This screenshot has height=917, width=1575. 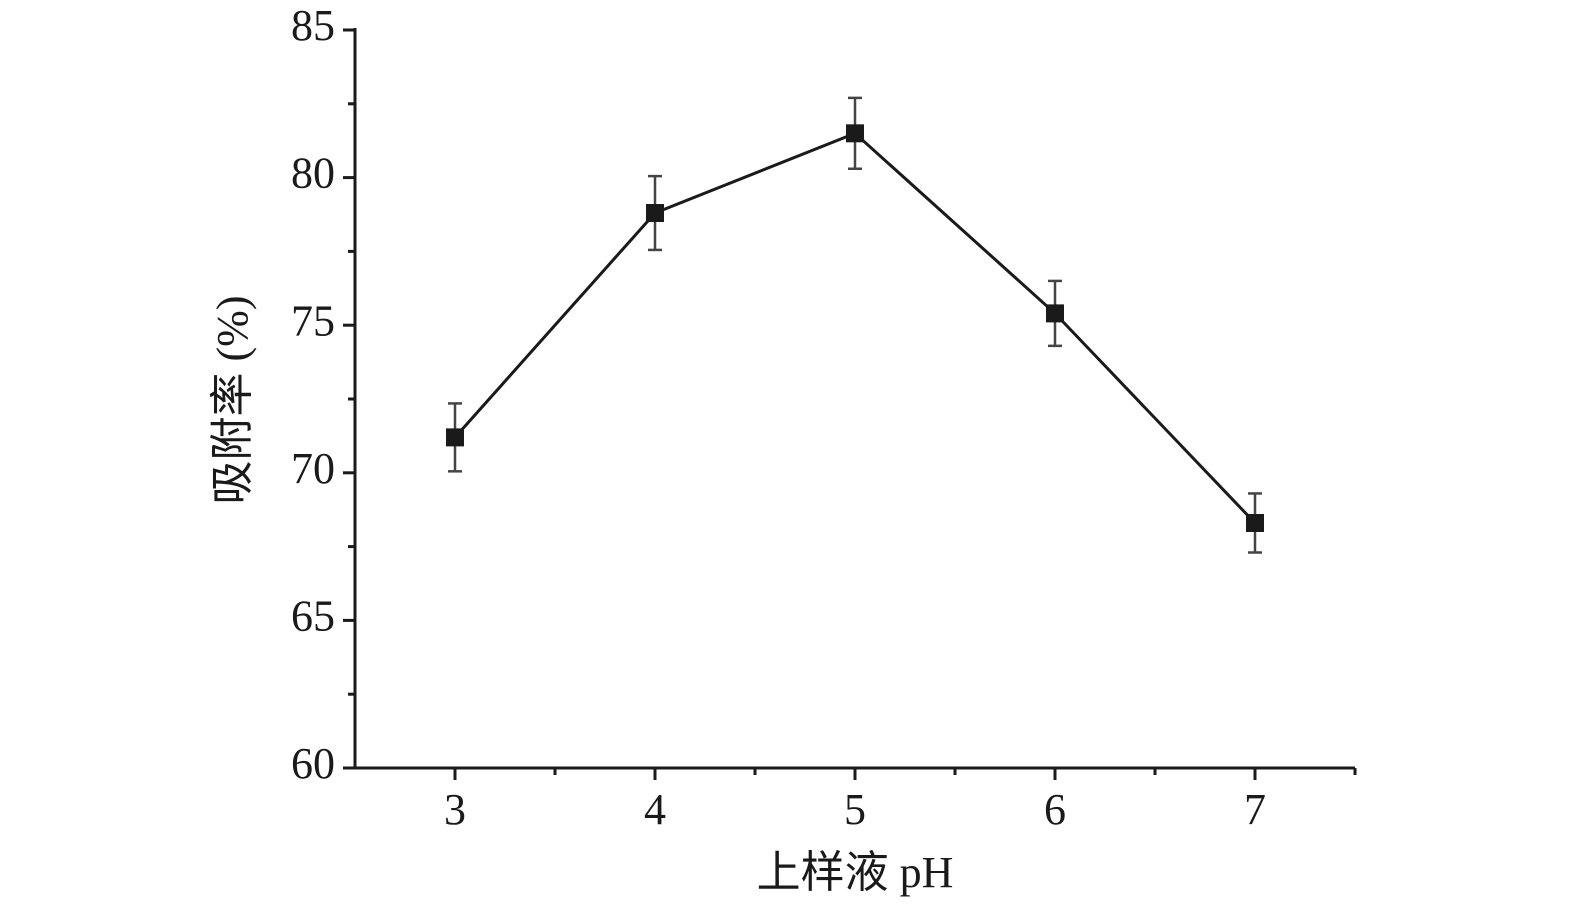 What do you see at coordinates (313, 468) in the screenshot?
I see `y-tick-label: 70` at bounding box center [313, 468].